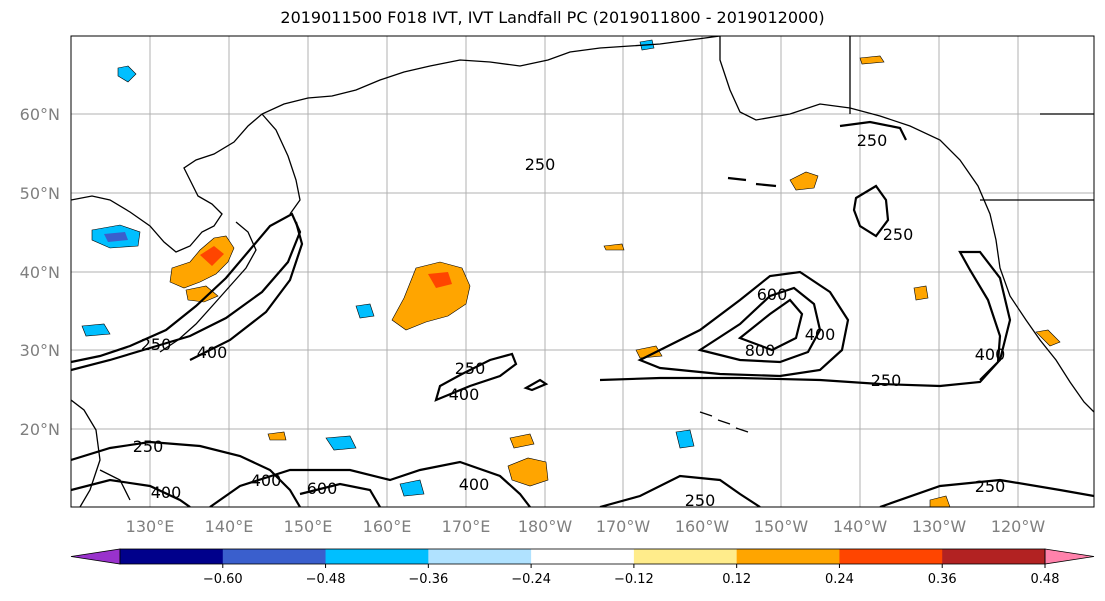 The height and width of the screenshot is (601, 1105). Describe the element at coordinates (428, 579) in the screenshot. I see `colorbar-tick-label: −0.36` at that location.